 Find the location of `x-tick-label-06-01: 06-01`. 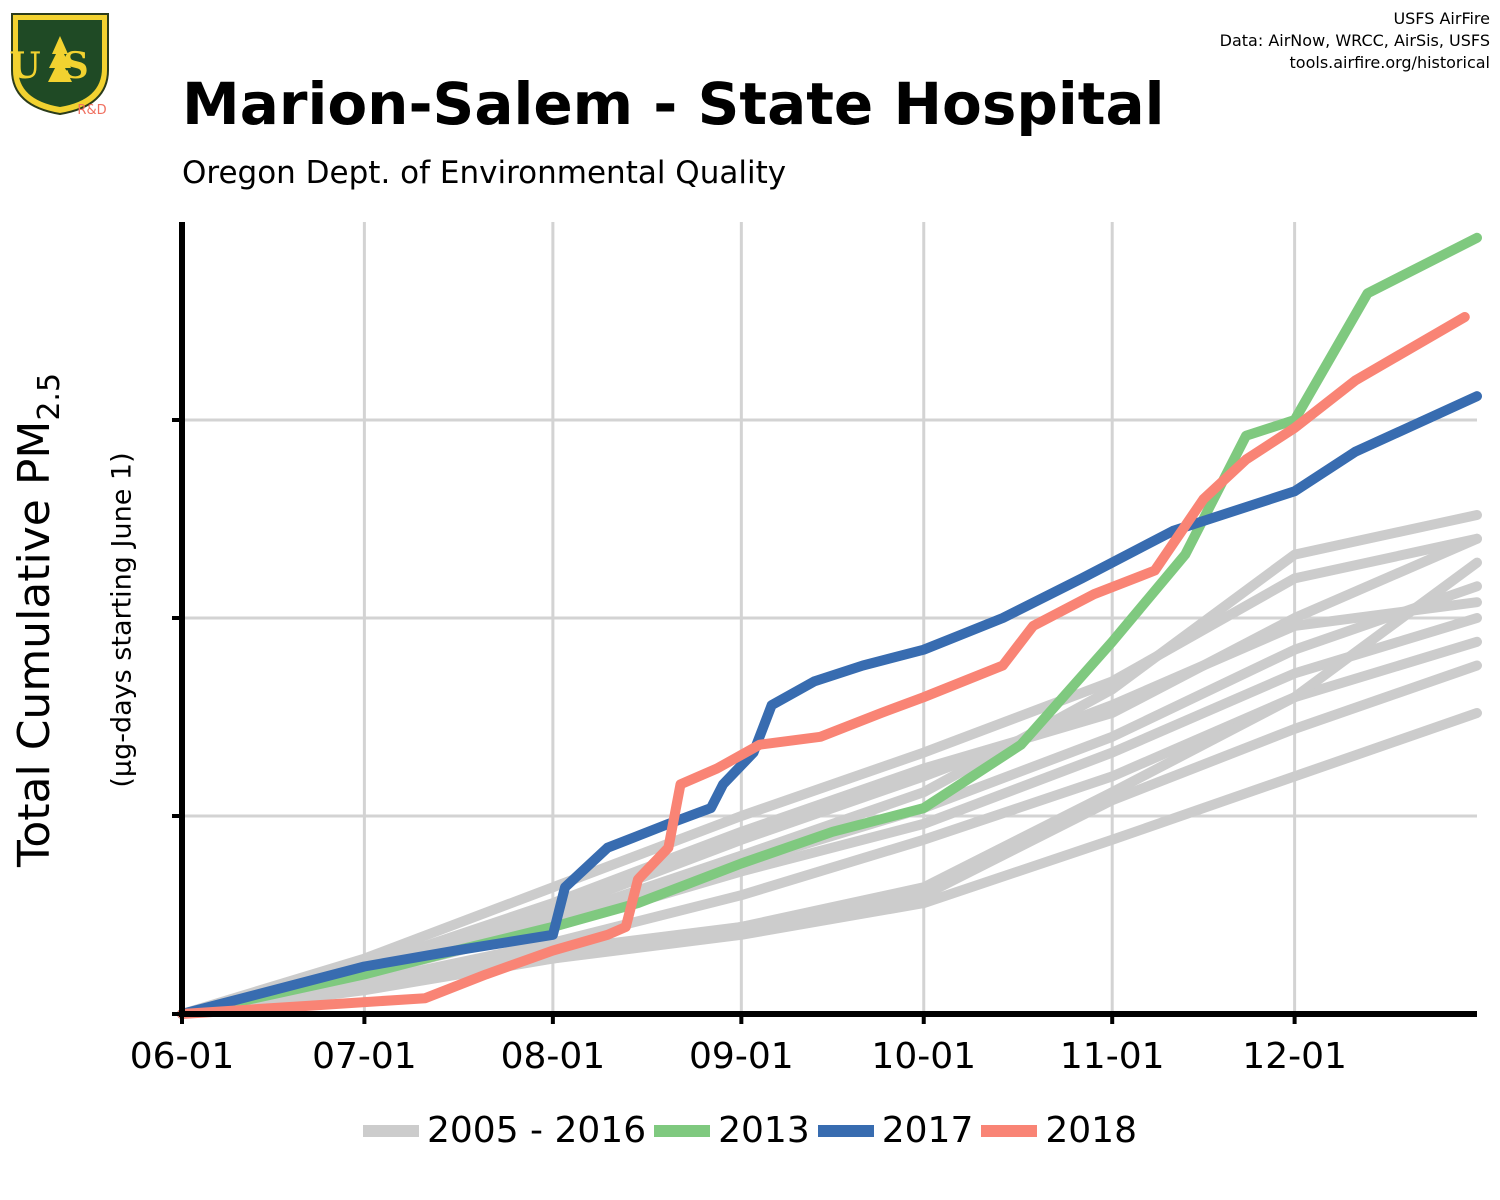

x-tick-label-06-01: 06-01 is located at coordinates (182, 1056).